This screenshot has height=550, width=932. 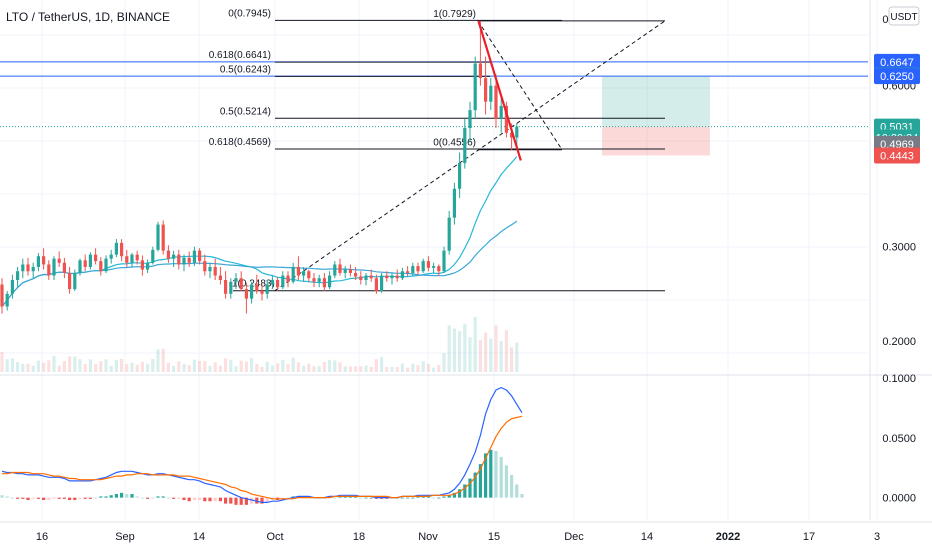 What do you see at coordinates (656, 141) in the screenshot?
I see `stop-loss-zone` at bounding box center [656, 141].